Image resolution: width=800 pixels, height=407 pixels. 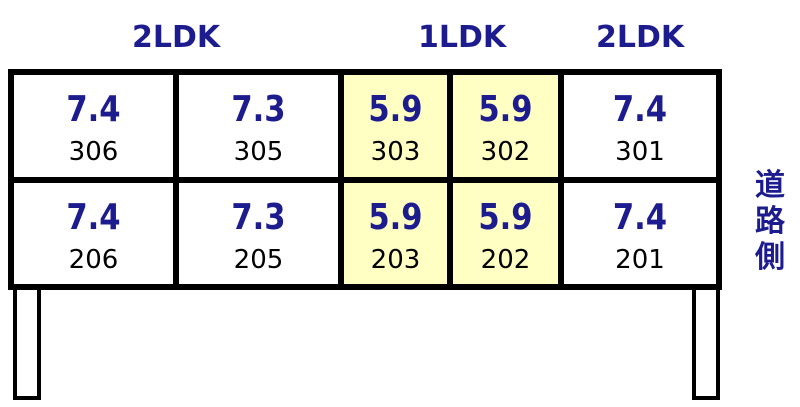 What do you see at coordinates (770, 221) in the screenshot?
I see `road-side-label: 道路側` at bounding box center [770, 221].